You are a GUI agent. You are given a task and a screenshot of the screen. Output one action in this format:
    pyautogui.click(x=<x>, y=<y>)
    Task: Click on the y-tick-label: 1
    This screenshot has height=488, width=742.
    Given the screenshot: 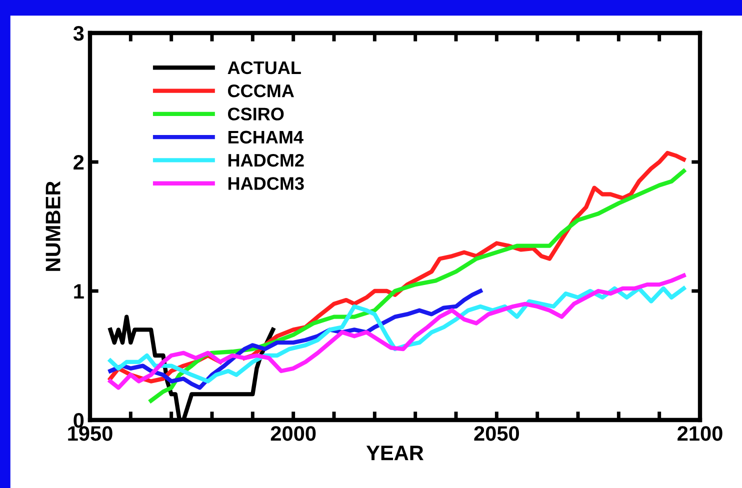 What is the action you would take?
    pyautogui.click(x=79, y=291)
    